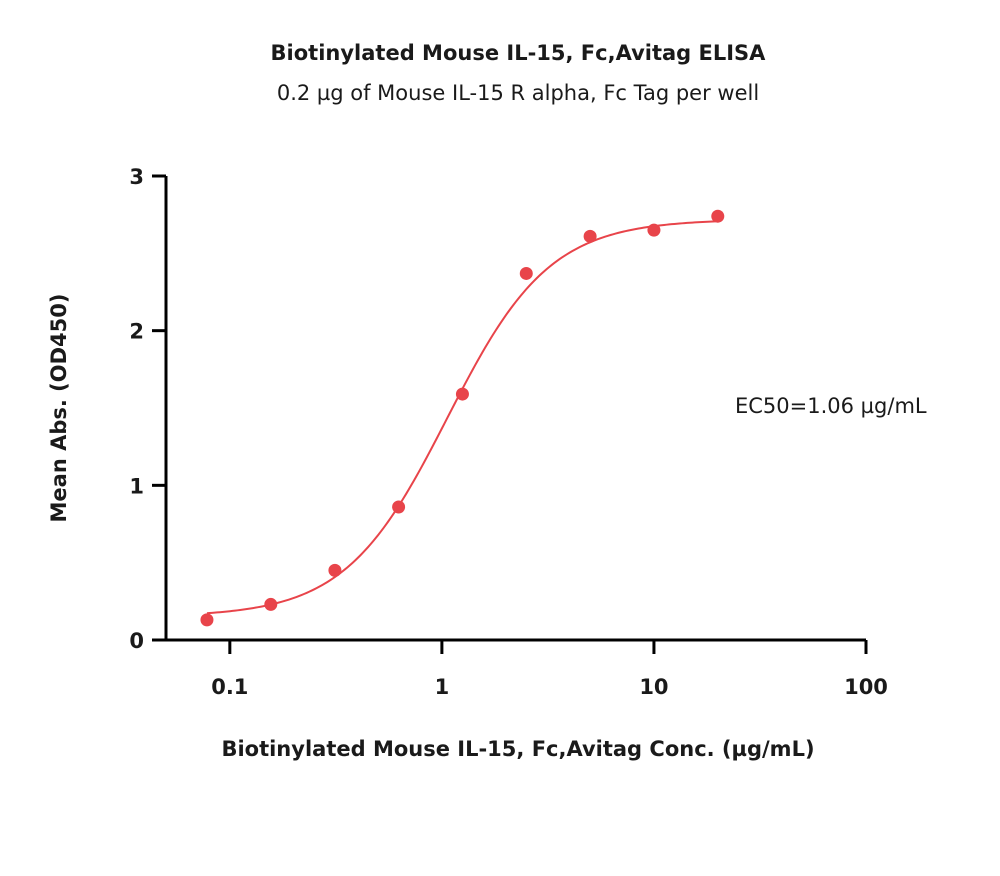 Image resolution: width=1000 pixels, height=876 pixels. What do you see at coordinates (136, 177) in the screenshot?
I see `y-tick-label: 3` at bounding box center [136, 177].